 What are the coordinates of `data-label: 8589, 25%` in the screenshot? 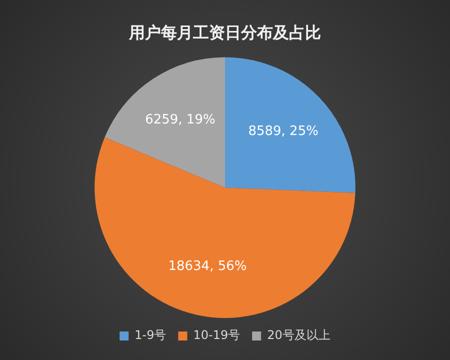 It's located at (283, 131).